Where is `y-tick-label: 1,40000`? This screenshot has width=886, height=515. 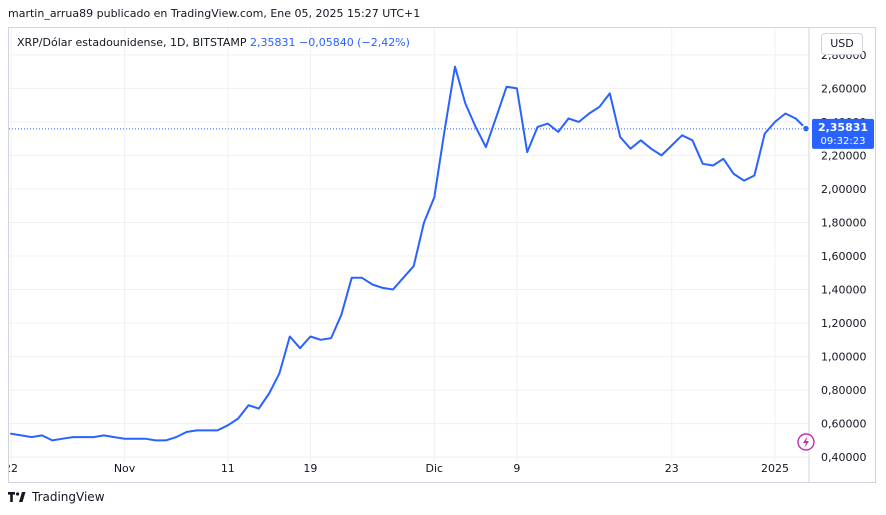
y-tick-label: 1,40000 is located at coordinates (844, 290).